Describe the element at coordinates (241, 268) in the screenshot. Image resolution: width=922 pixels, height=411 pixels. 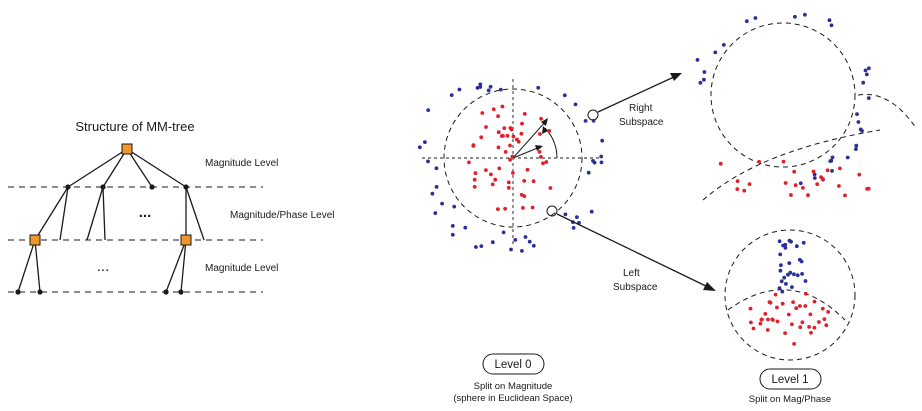
I see `level-label-magnitude-bottom: Magnitude Level` at that location.